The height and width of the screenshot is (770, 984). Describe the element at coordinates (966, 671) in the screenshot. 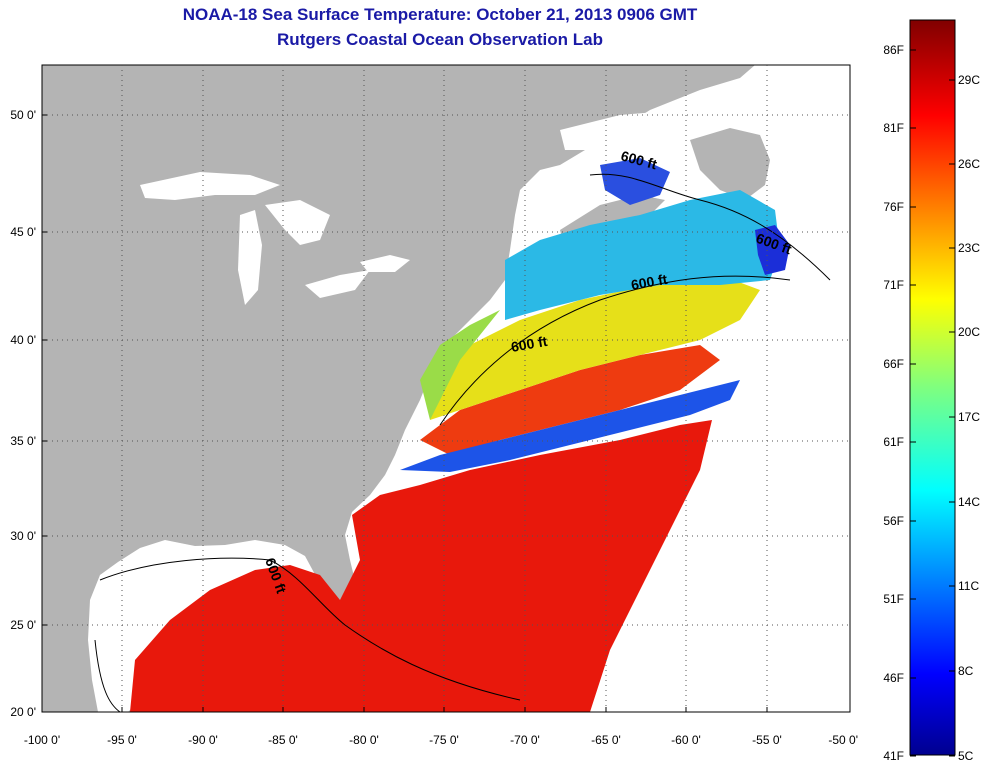

I see `colorbar-c-label: 8C` at that location.